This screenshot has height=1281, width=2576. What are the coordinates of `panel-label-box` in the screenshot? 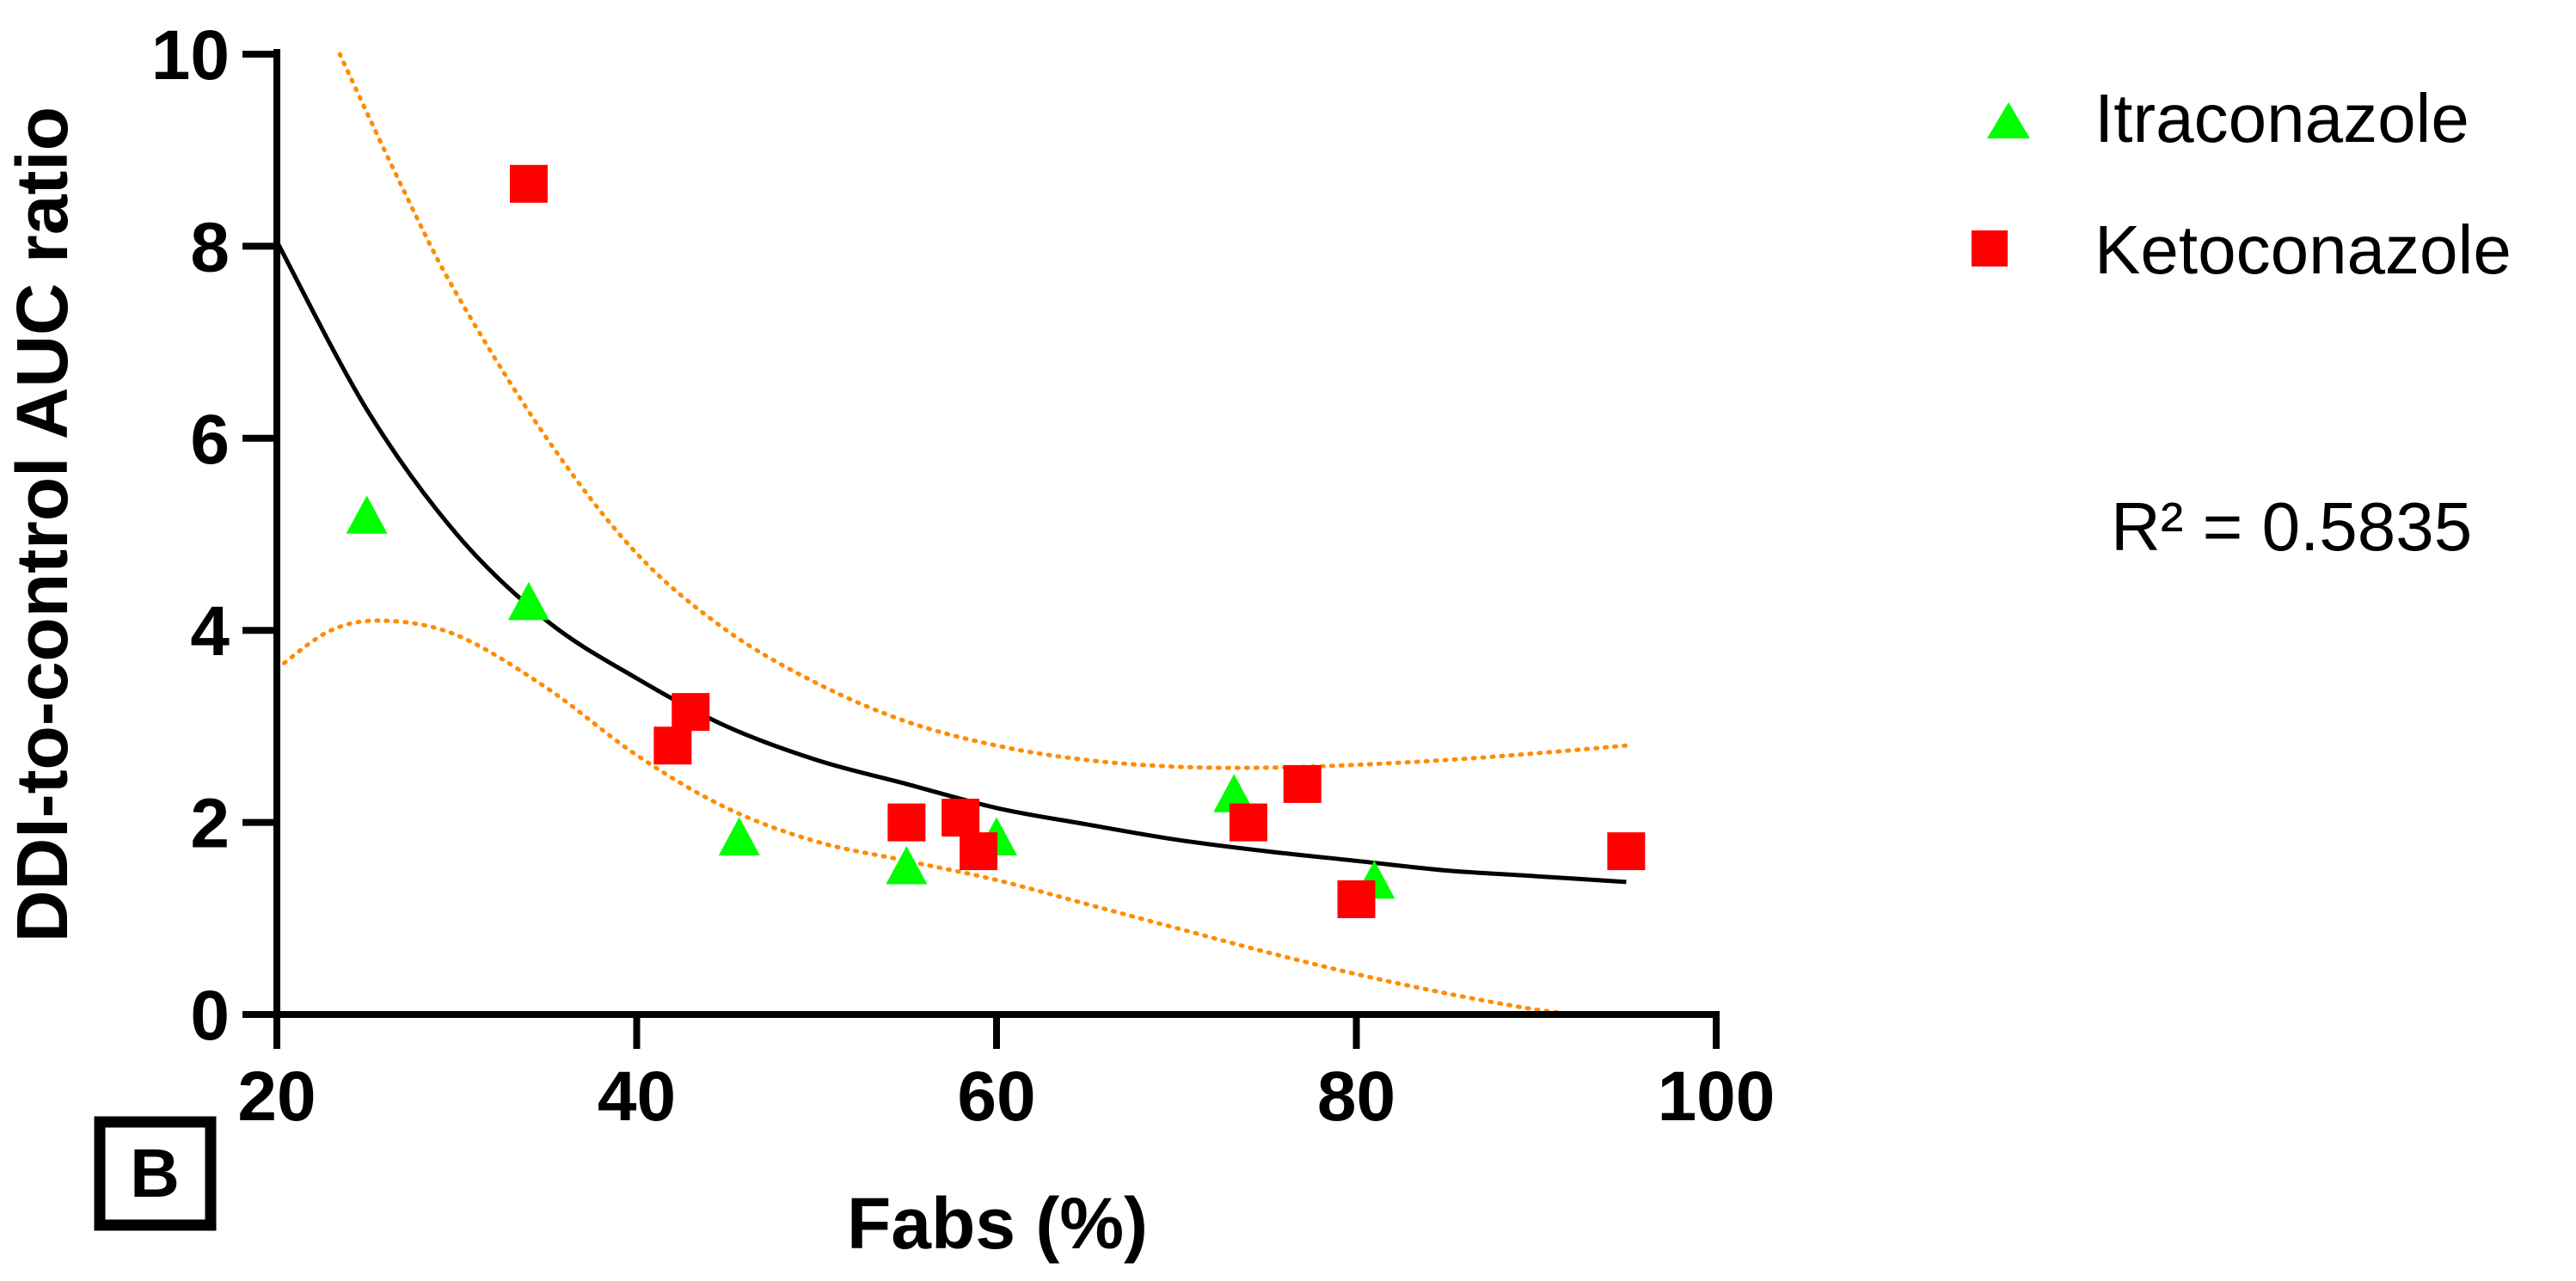 It's located at (155, 1173).